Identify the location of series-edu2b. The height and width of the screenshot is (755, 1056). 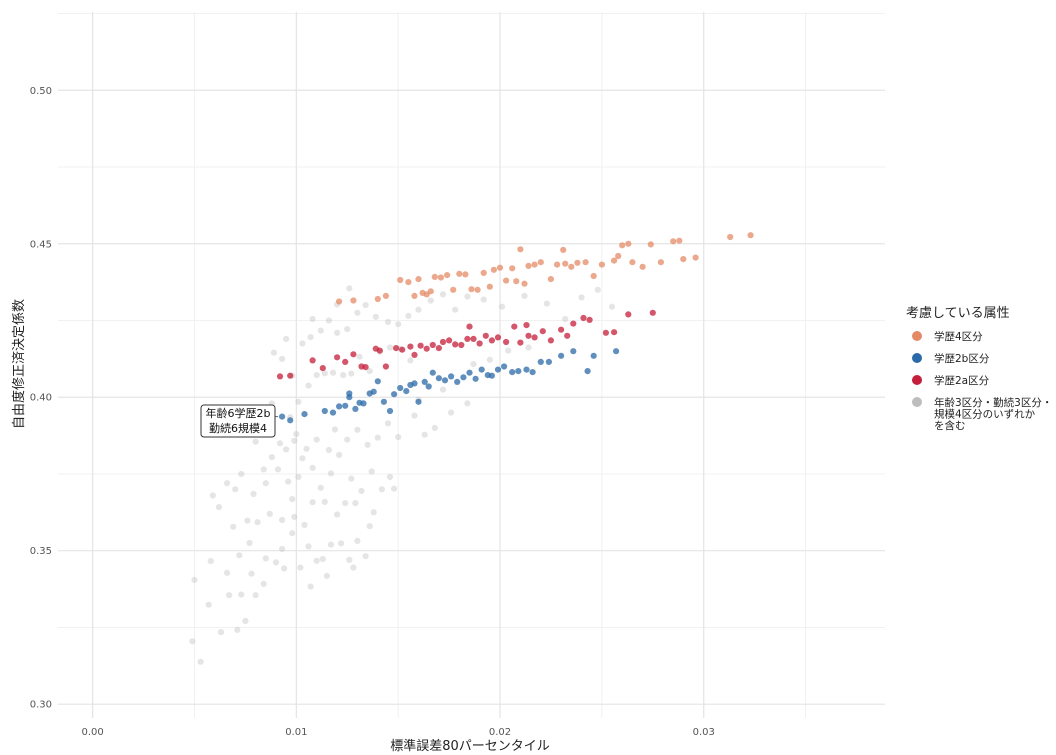
(449, 386).